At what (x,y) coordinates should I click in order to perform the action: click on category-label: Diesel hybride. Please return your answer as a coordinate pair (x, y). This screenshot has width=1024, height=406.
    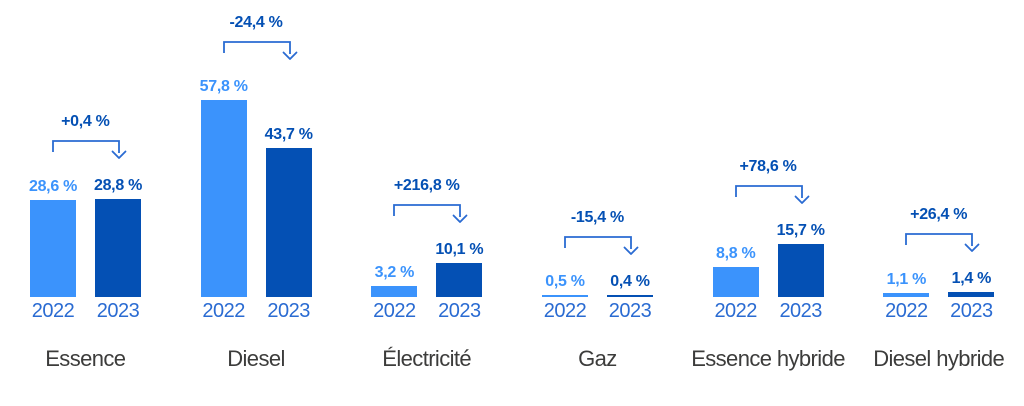
    Looking at the image, I should click on (939, 358).